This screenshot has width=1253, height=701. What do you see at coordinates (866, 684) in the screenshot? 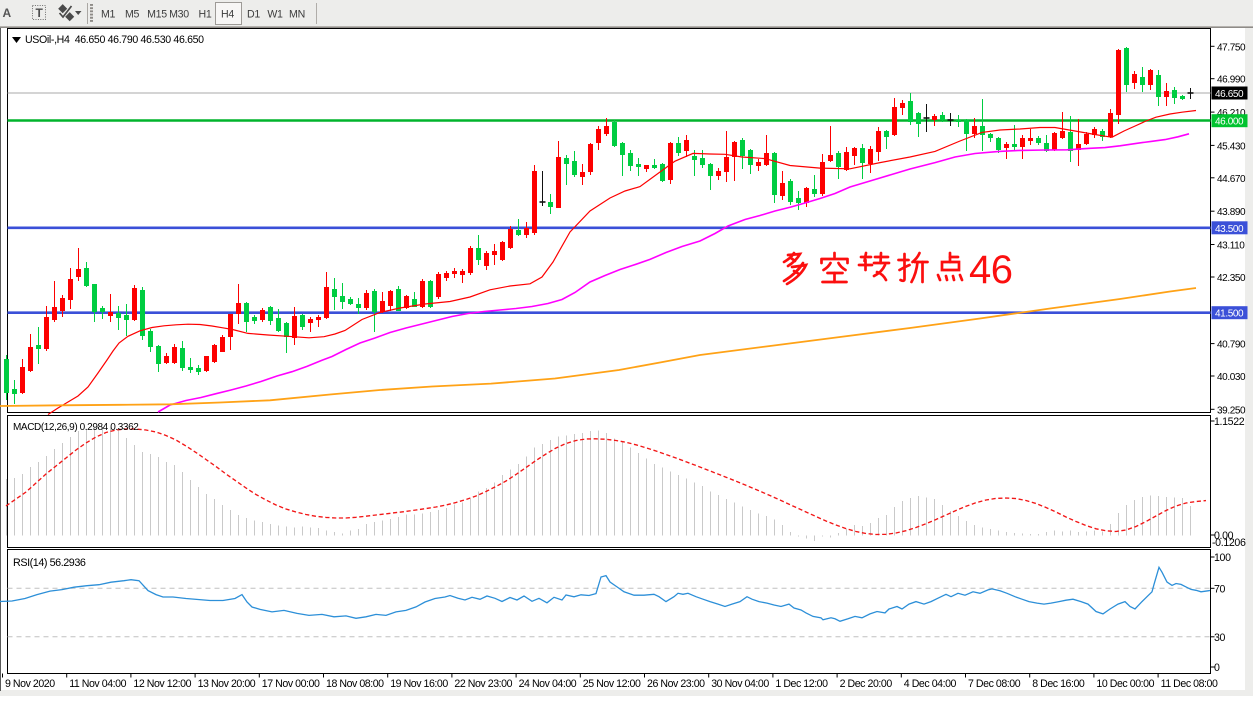
I see `svg-text: 2 Dec 20:00` at bounding box center [866, 684].